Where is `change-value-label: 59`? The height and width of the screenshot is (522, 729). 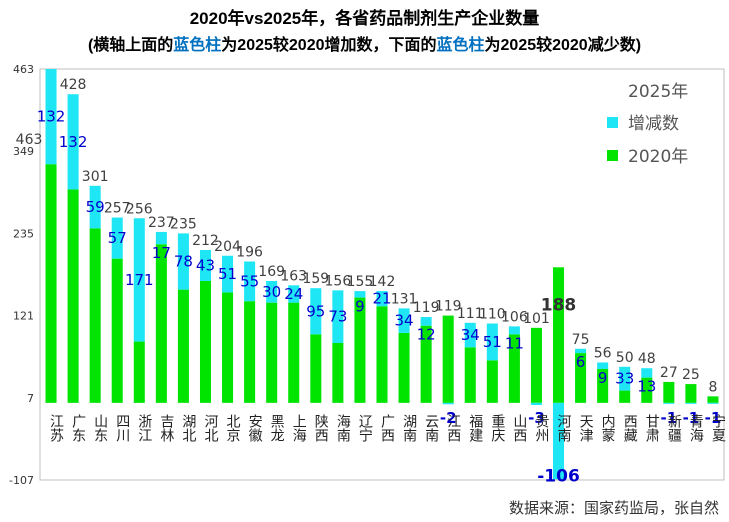
change-value-label: 59 is located at coordinates (95, 207).